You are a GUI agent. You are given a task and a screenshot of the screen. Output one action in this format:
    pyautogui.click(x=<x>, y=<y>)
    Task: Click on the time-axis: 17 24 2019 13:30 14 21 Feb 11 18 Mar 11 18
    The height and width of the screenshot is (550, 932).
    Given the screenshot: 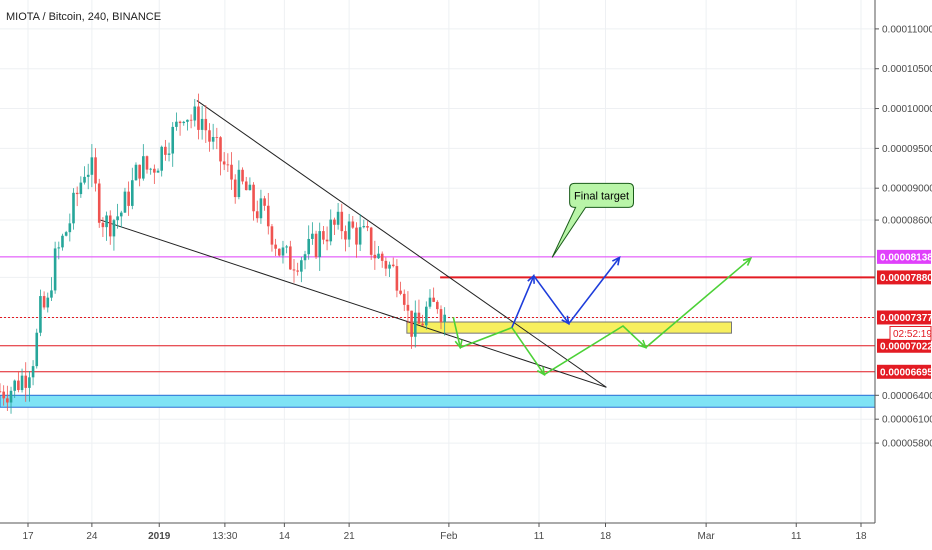 What is the action you would take?
    pyautogui.click(x=437, y=532)
    